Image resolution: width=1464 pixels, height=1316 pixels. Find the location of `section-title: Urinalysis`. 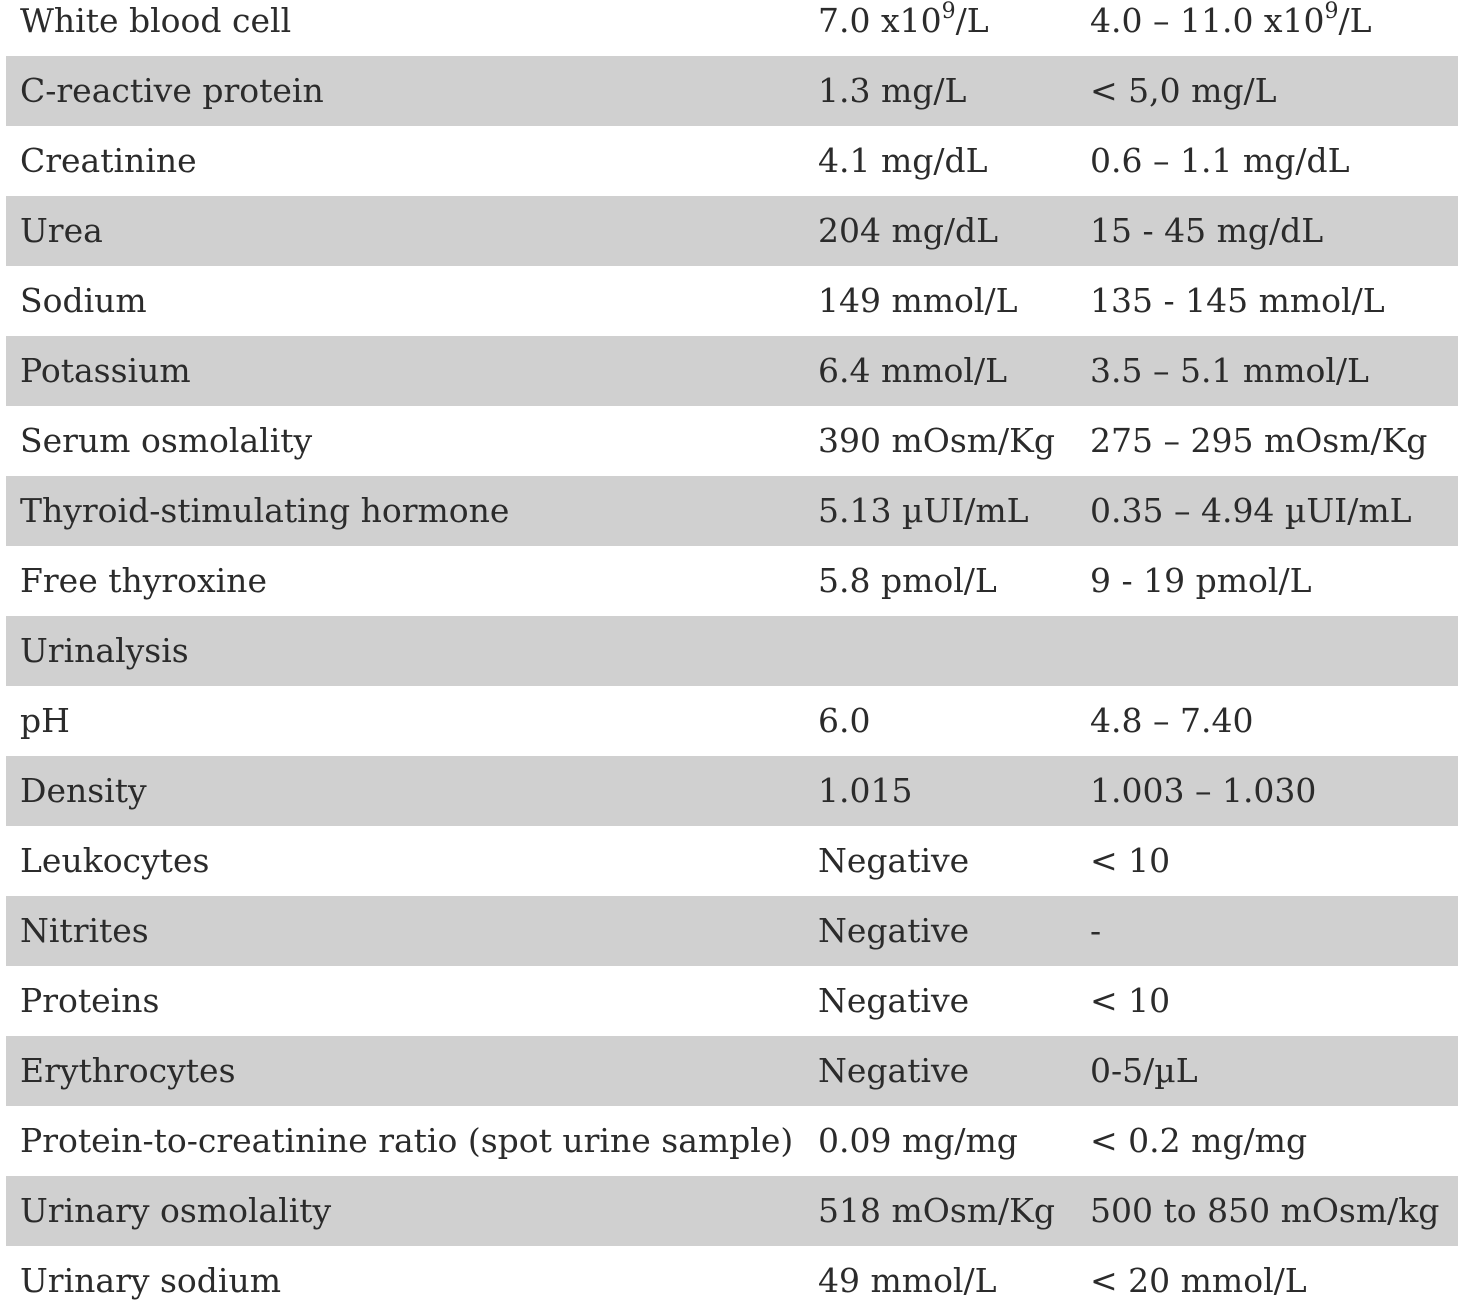

section-title: Urinalysis is located at coordinates (104, 650).